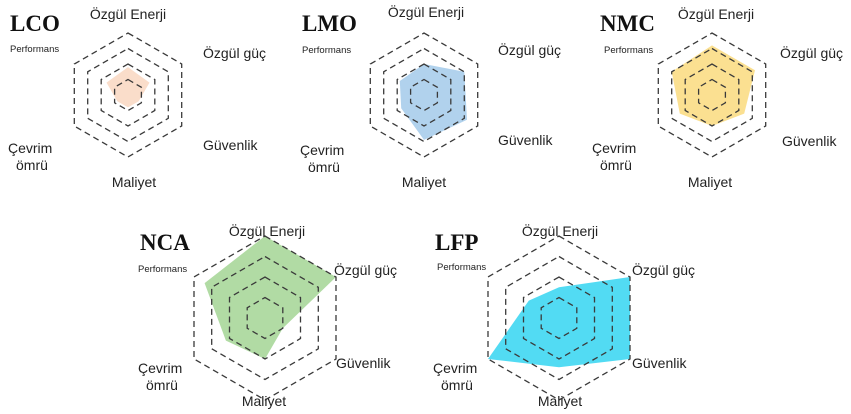 The width and height of the screenshot is (851, 414). Describe the element at coordinates (128, 13) in the screenshot. I see `lco-axis-label-1: Özgül Enerji` at that location.